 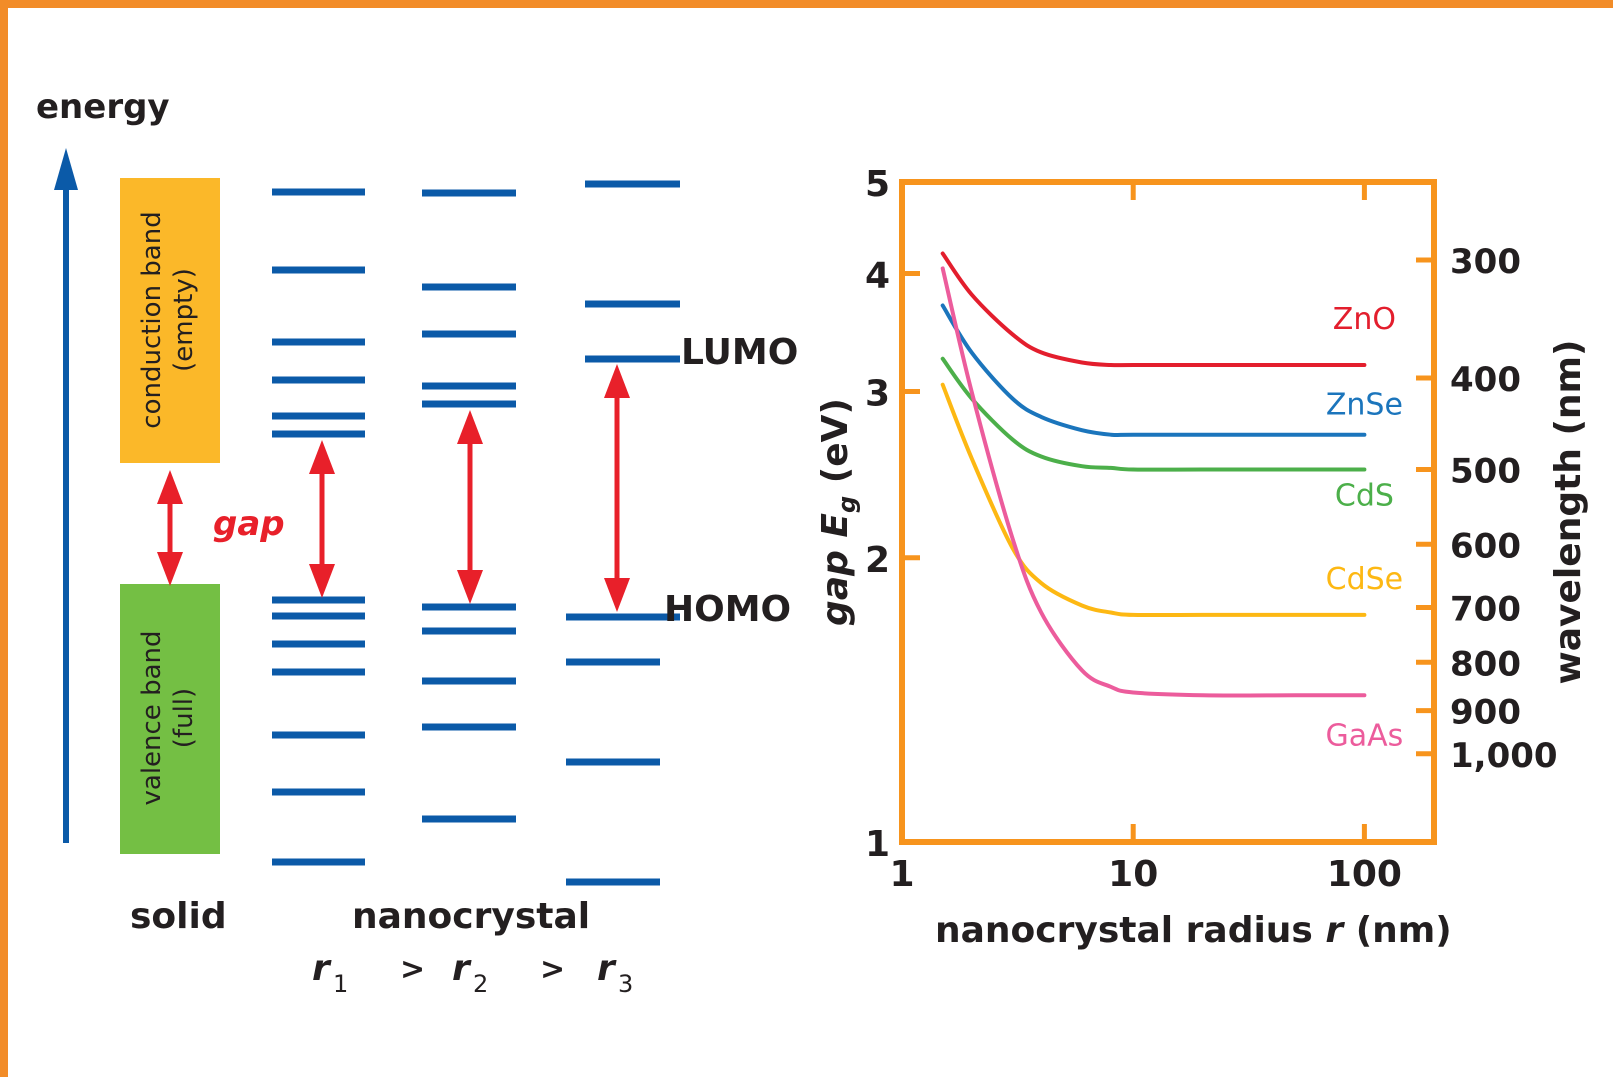 I want to click on y2-tick-label: 1,000, so click(x=1504, y=756).